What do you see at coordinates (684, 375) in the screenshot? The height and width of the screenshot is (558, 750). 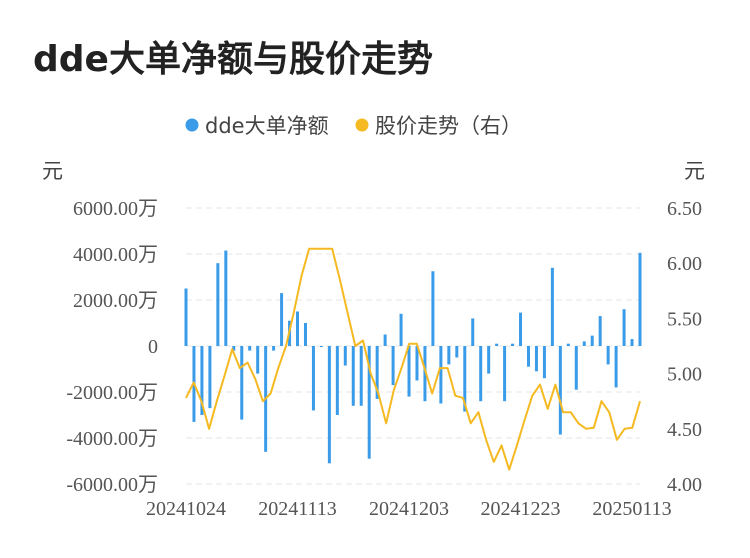 I see `right-tick-label: 5.00` at bounding box center [684, 375].